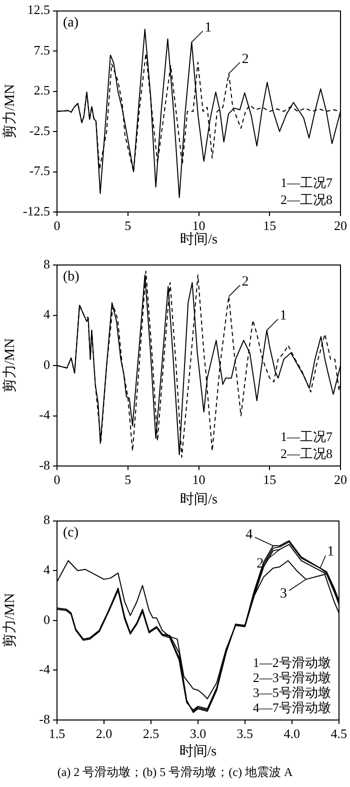  What do you see at coordinates (71, 277) in the screenshot?
I see `chart-title: (b)` at bounding box center [71, 277].